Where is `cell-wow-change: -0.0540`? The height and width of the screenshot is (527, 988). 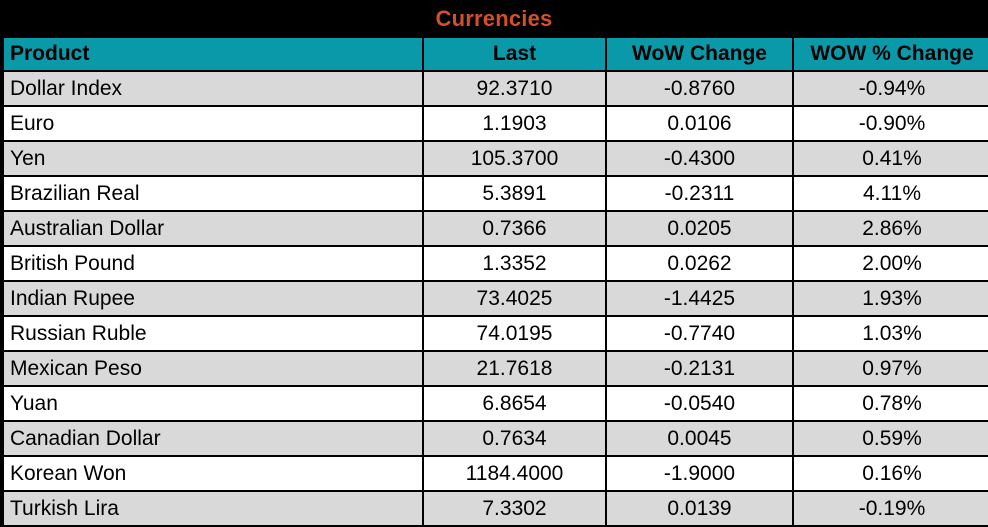
cell-wow-change: -0.0540 is located at coordinates (699, 403).